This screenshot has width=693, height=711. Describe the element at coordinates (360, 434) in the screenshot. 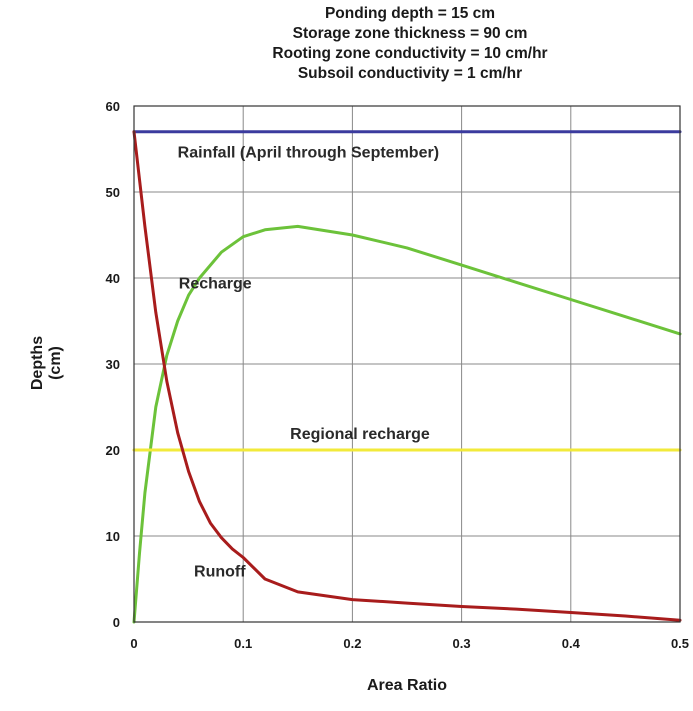

I see `annotation-regional: Regional recharge` at that location.